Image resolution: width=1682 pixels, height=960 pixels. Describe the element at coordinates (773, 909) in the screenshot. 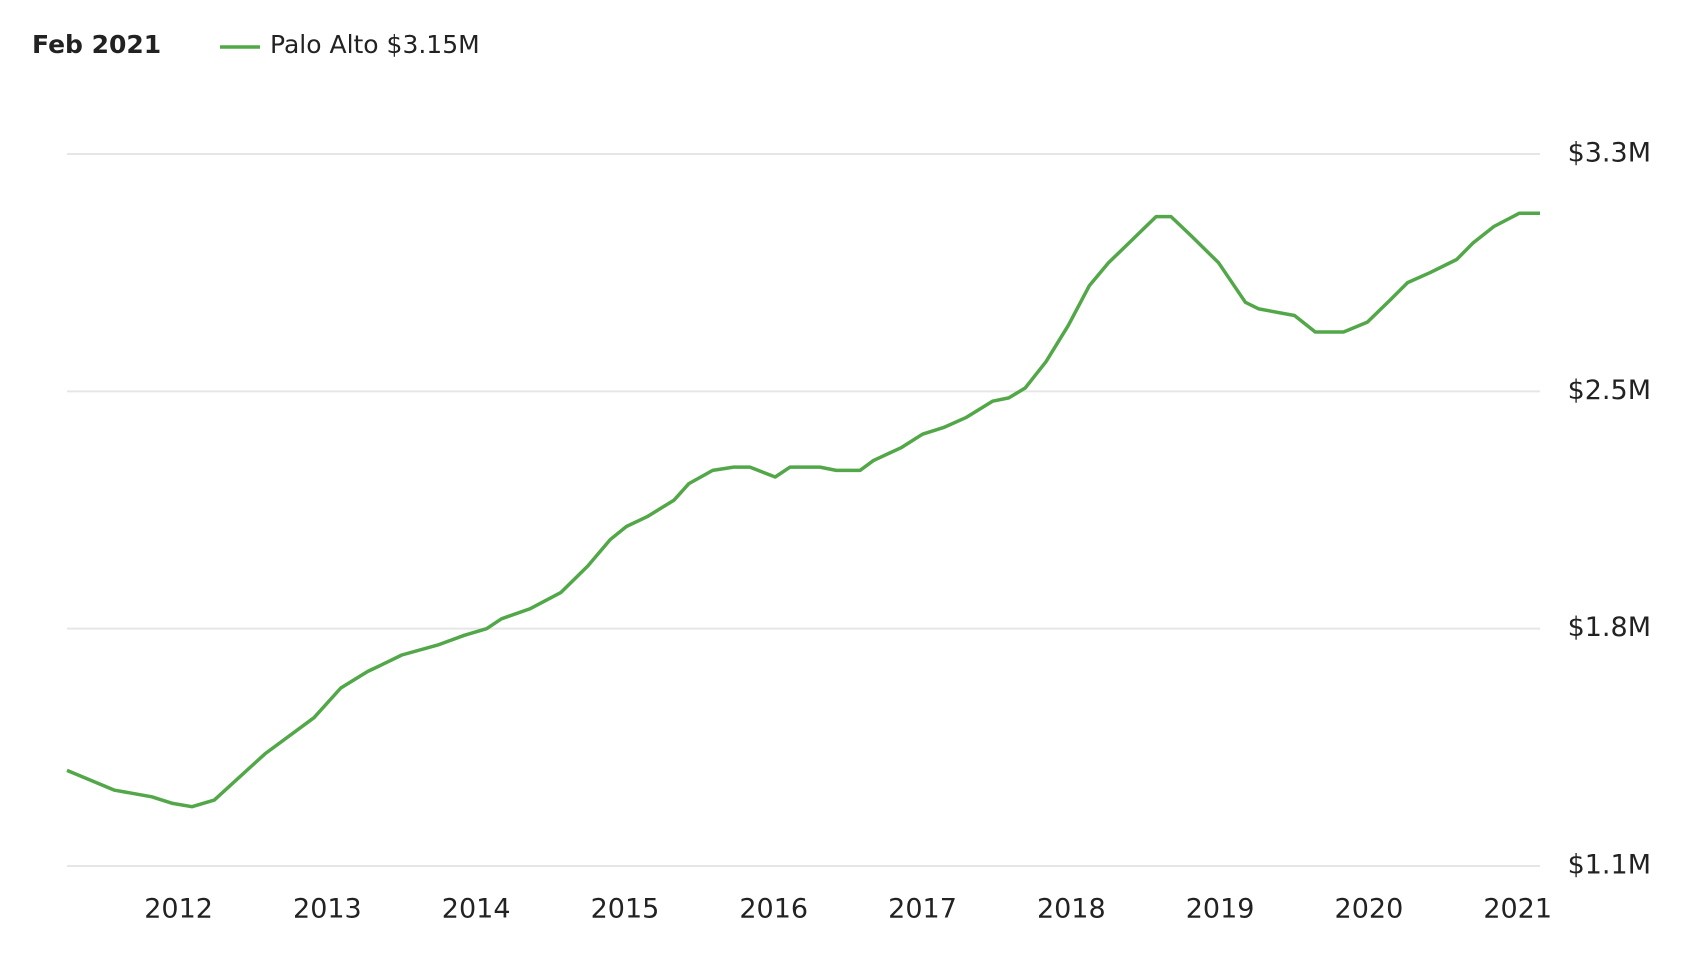

I see `x-tick-label: 2016` at that location.